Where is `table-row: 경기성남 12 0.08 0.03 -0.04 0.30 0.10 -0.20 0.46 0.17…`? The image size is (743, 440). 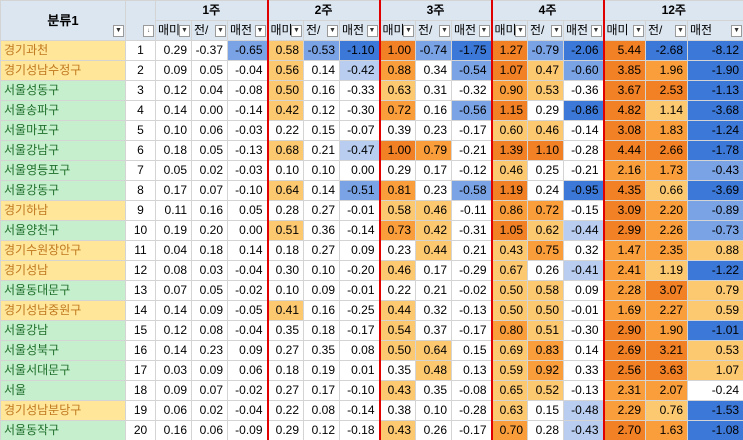
table-row: 경기성남 12 0.08 0.03 -0.04 0.30 0.10 -0.20 0.46 0.17… is located at coordinates (371, 270).